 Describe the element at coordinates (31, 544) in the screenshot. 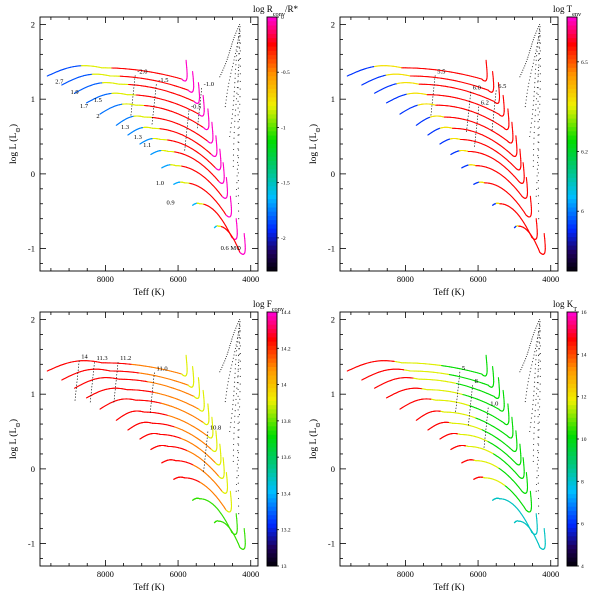

I see `y-tick-label: -1` at that location.